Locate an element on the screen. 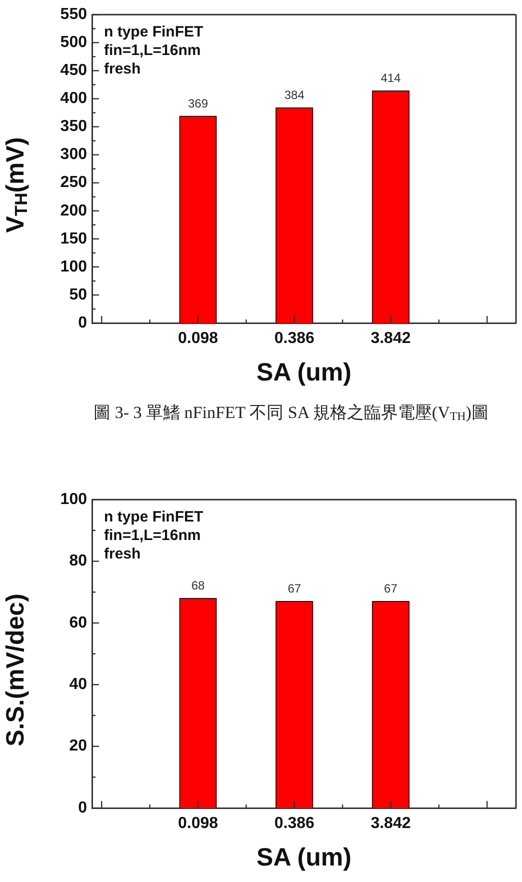  y-tick-label: 500 is located at coordinates (74, 43).